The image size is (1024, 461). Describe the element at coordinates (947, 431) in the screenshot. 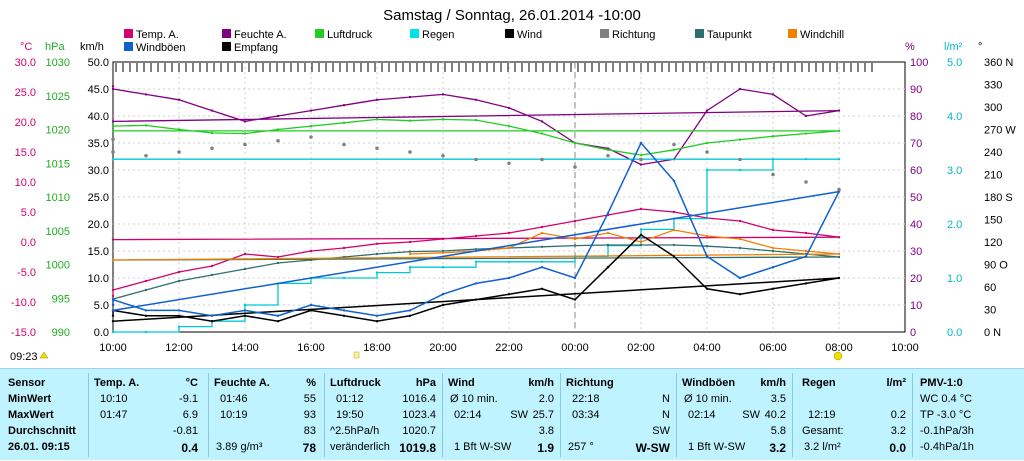

I see `pmv-trend-3h: -0.1hPa/3h` at that location.